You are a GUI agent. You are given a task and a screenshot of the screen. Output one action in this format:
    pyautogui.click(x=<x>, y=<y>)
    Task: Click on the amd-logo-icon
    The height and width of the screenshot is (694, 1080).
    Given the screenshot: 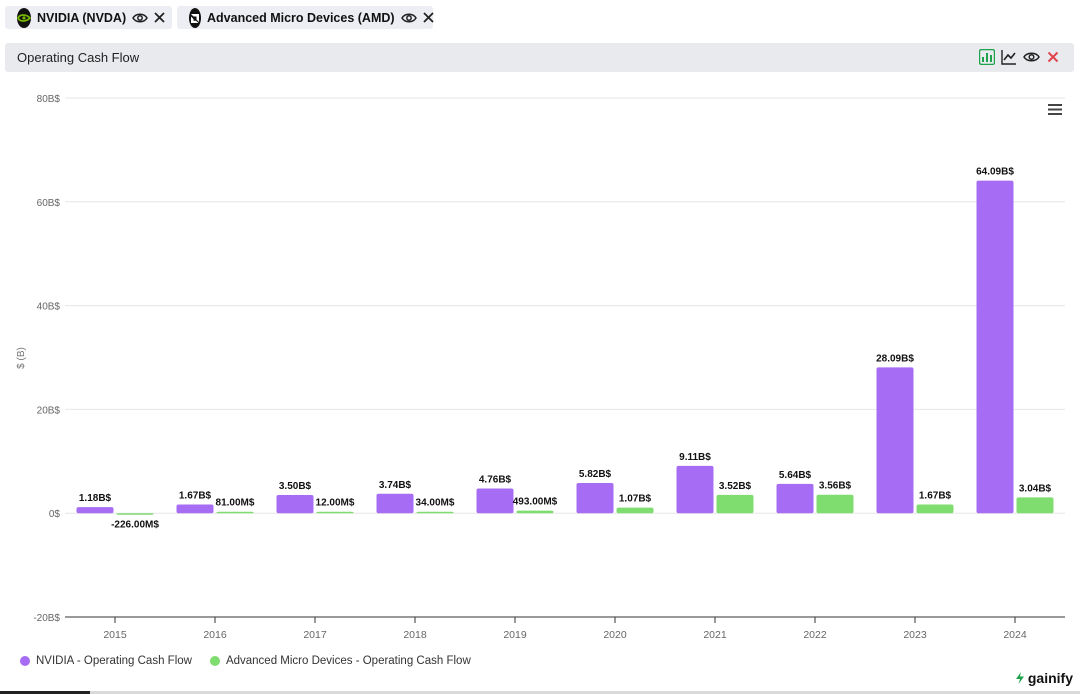 What is the action you would take?
    pyautogui.click(x=195, y=17)
    